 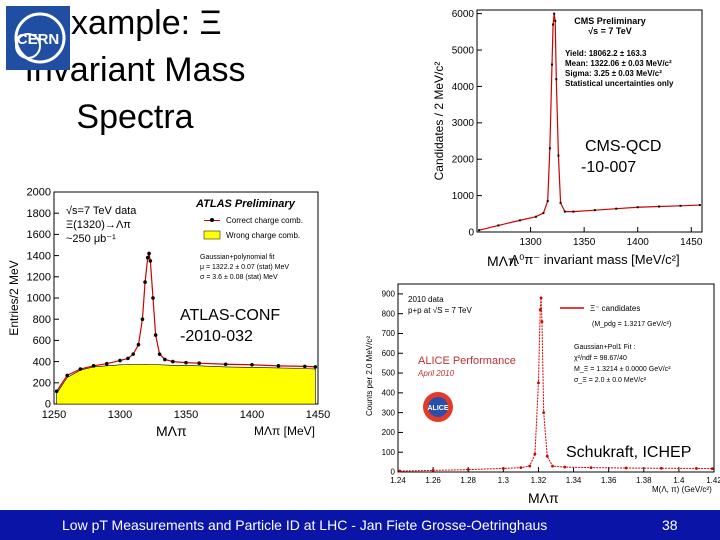 I want to click on atlas-text-2: Ξ(1320)→Λπ, so click(x=98, y=225).